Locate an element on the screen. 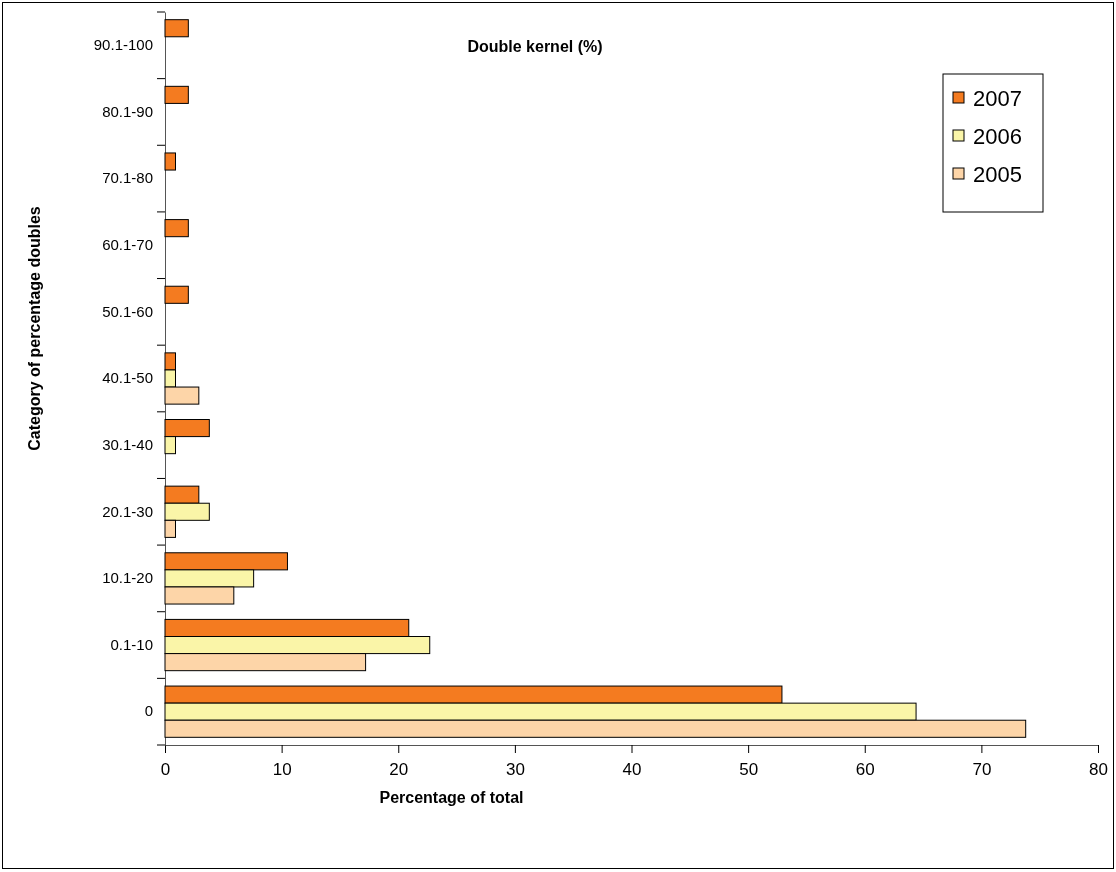  legend-label: 2007 is located at coordinates (997, 98).